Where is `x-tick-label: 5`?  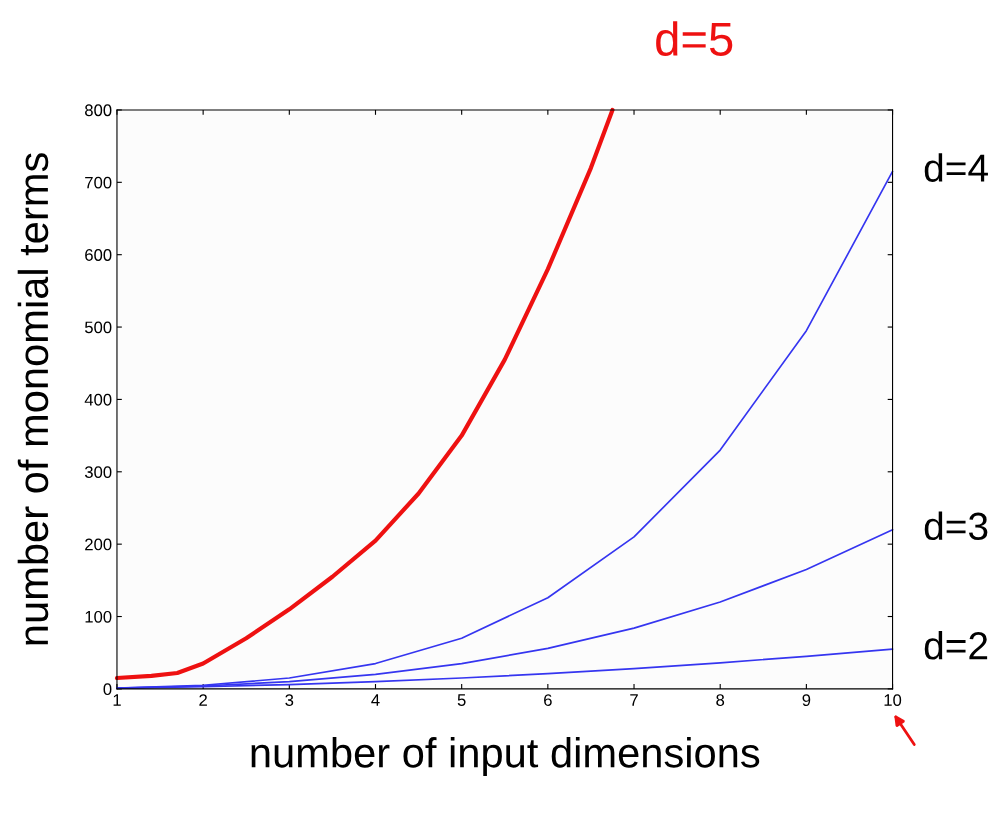 x-tick-label: 5 is located at coordinates (461, 700).